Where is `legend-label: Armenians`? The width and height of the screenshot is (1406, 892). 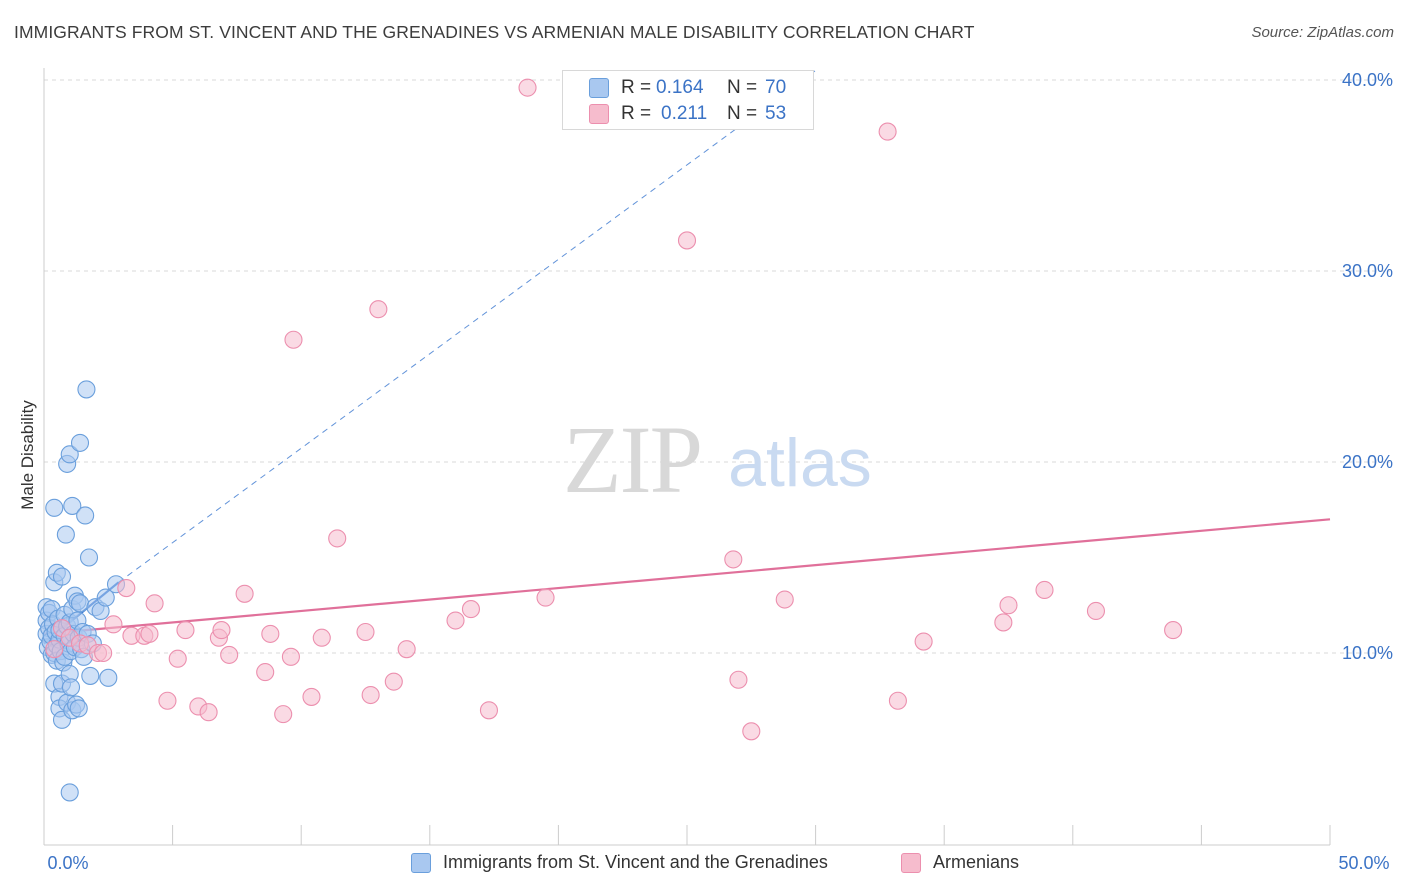
legend-label: Armenians is located at coordinates (976, 862).